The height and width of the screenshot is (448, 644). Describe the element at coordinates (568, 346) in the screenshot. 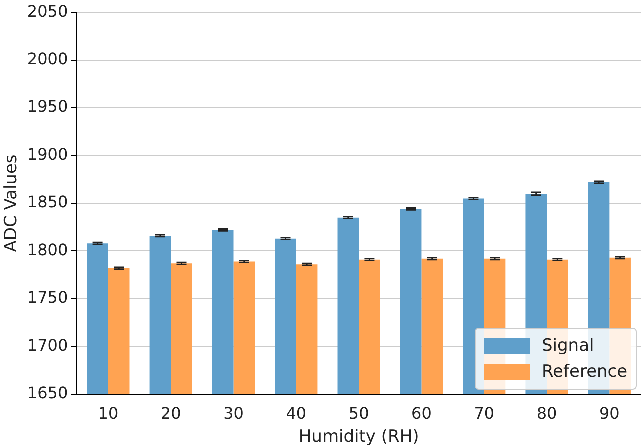

I see `legend-label: Signal` at that location.